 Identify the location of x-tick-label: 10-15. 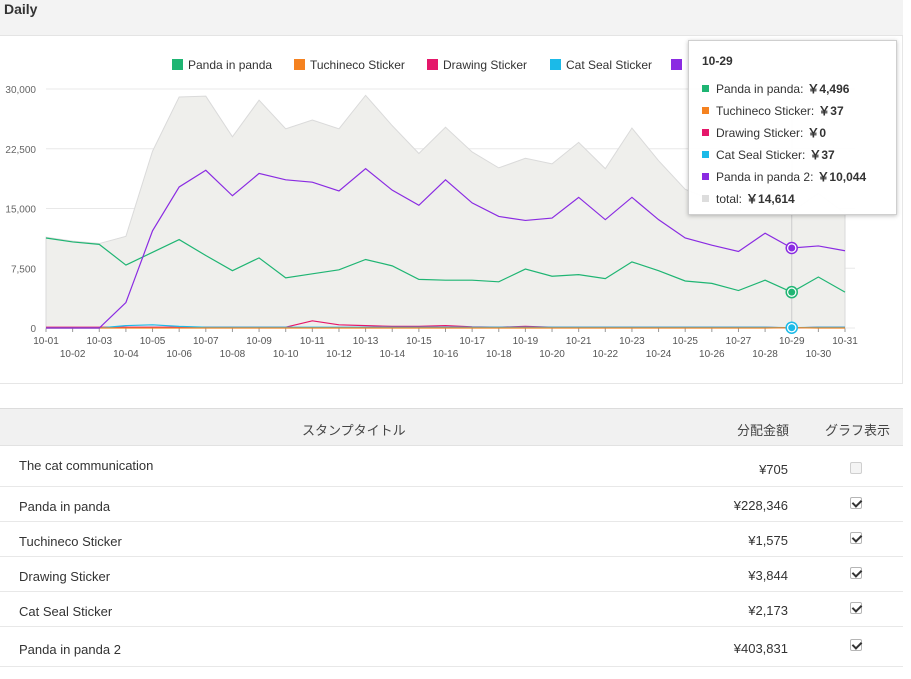
(419, 341).